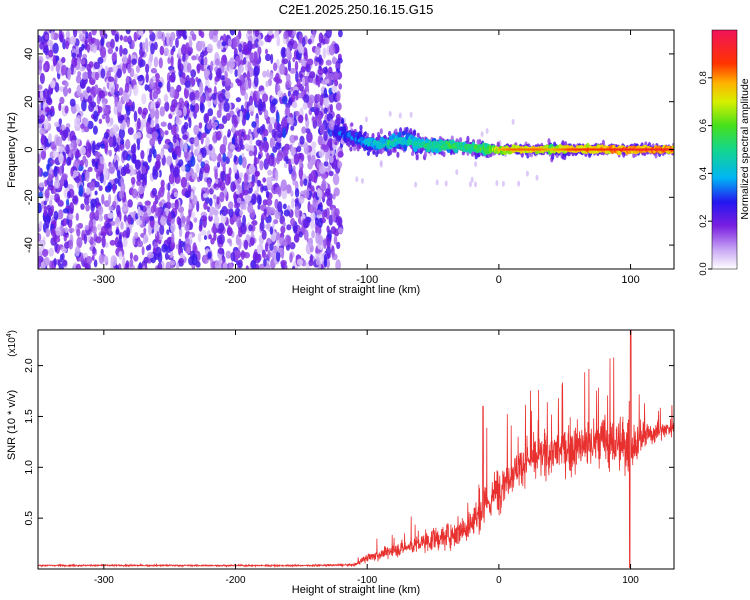  I want to click on colorbar-tick-label: 0.8, so click(703, 77).